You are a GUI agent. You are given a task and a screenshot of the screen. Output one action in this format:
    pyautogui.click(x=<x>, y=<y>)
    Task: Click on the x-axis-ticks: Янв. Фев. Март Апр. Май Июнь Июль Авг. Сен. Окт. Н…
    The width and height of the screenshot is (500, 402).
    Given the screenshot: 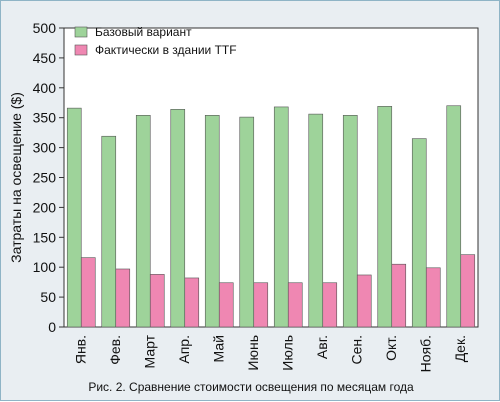 What is the action you would take?
    pyautogui.click(x=270, y=353)
    